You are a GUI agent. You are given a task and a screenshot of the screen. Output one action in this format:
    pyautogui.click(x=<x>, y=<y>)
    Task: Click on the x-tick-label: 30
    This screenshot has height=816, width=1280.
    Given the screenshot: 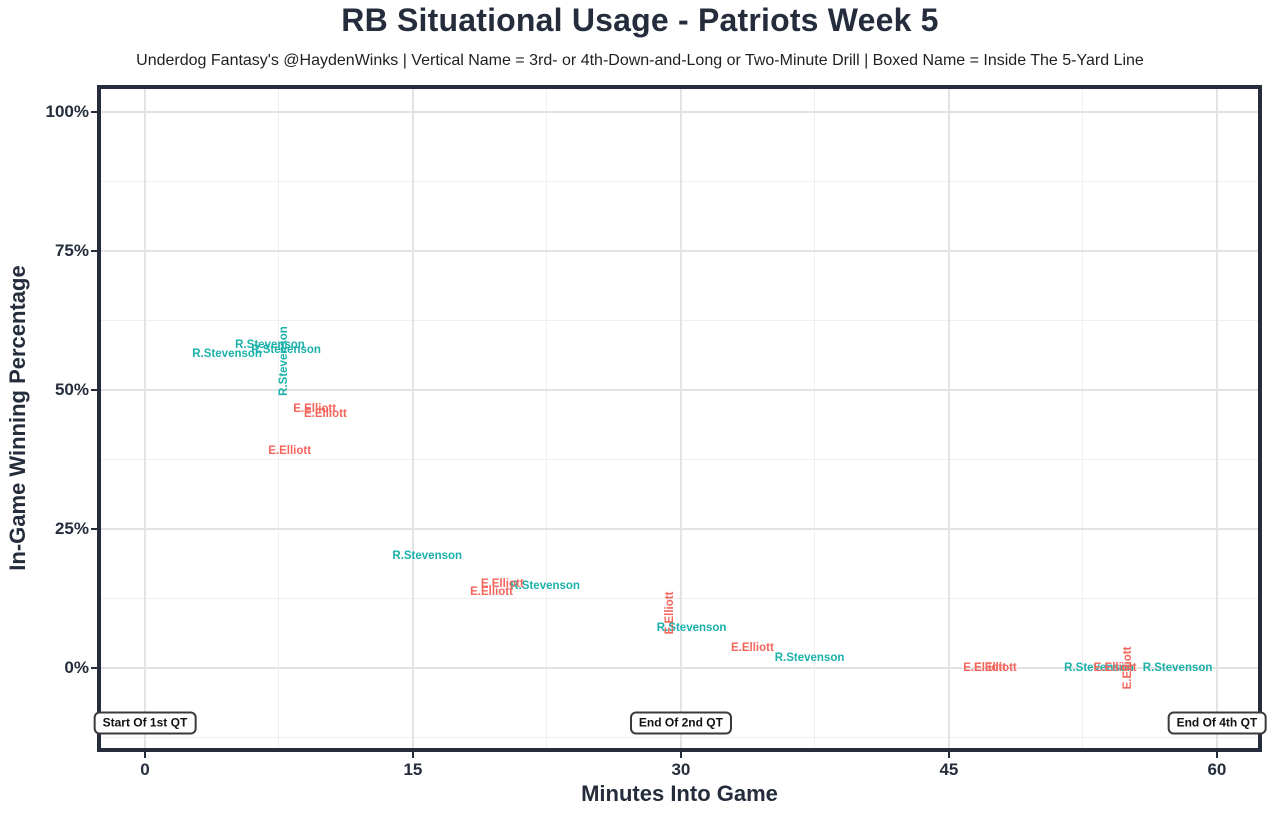 What is the action you would take?
    pyautogui.click(x=681, y=769)
    